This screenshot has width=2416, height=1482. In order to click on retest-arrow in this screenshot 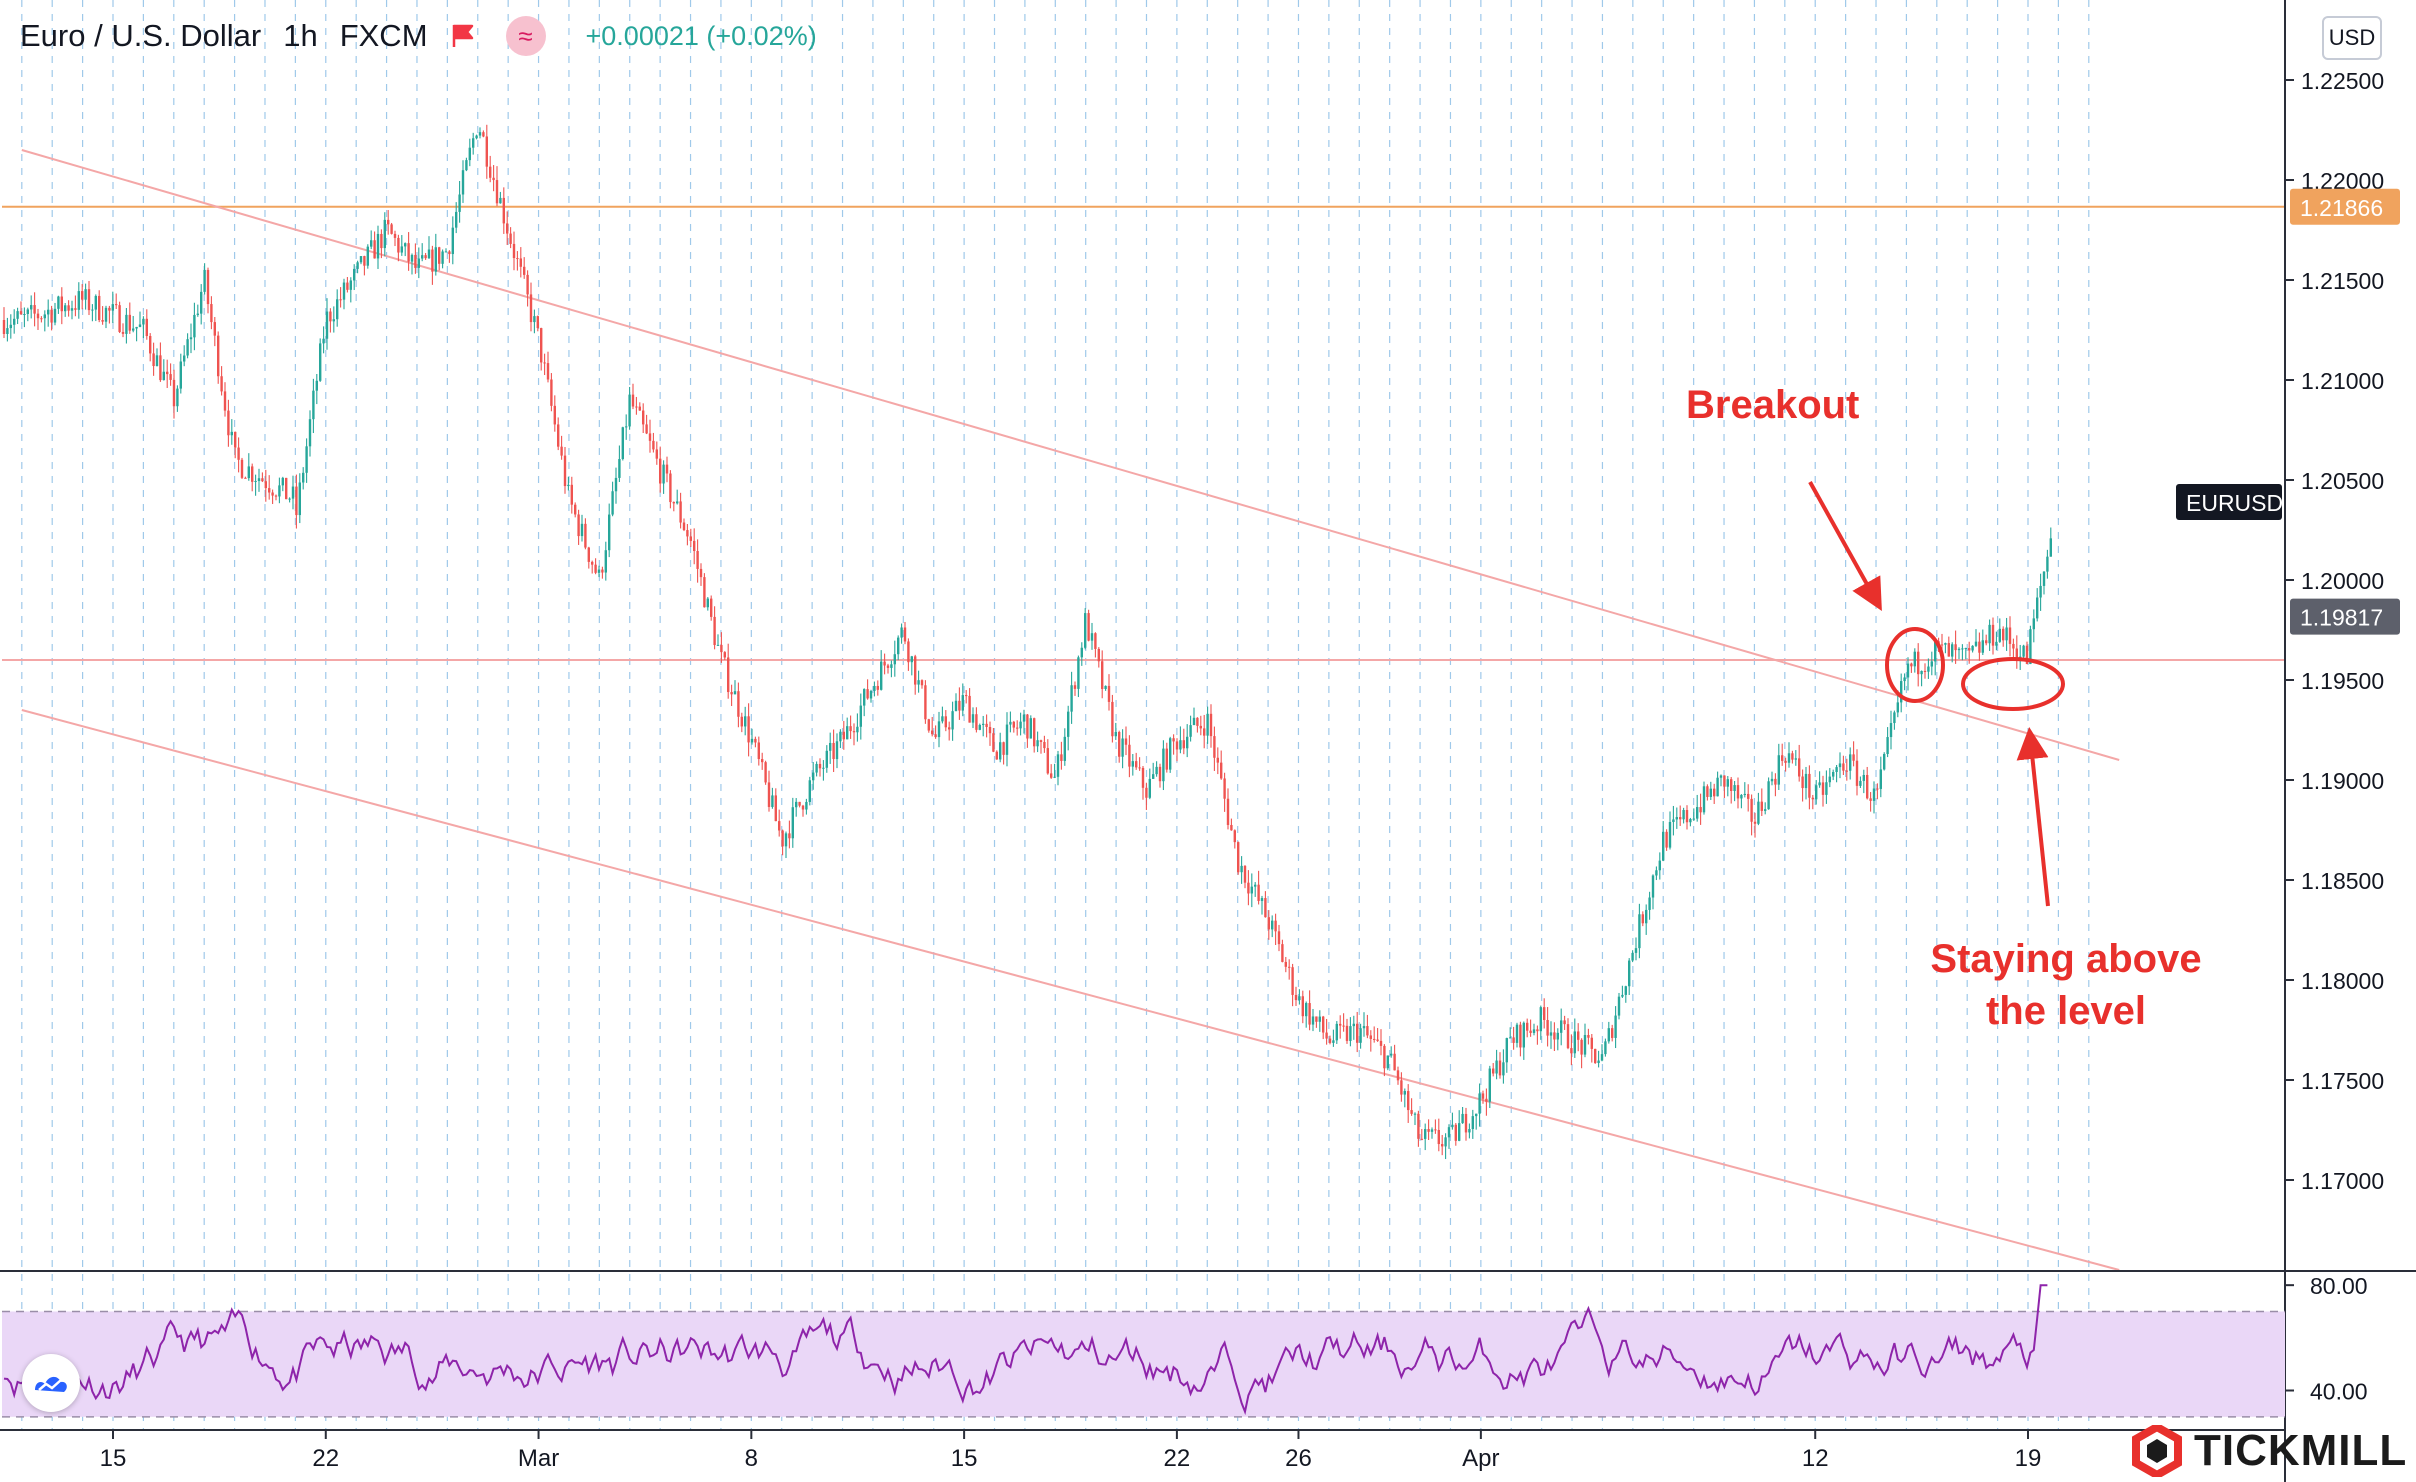, I will do `click(2033, 817)`.